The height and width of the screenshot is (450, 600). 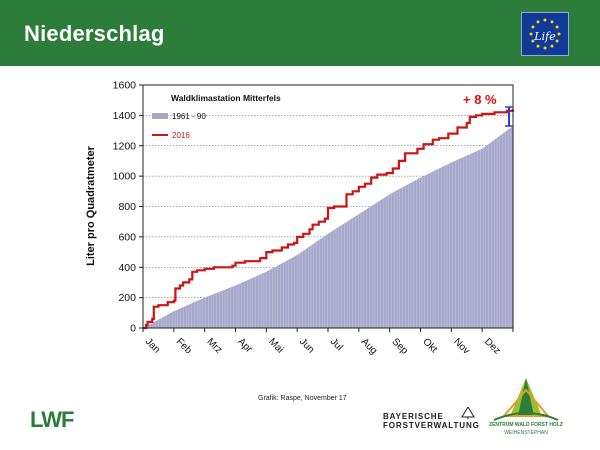 I want to click on x-axis-ticks: Jan Feb Mrz Apr Mai Jun Jul Aug Sep Okt Nov Dez, so click(x=328, y=342).